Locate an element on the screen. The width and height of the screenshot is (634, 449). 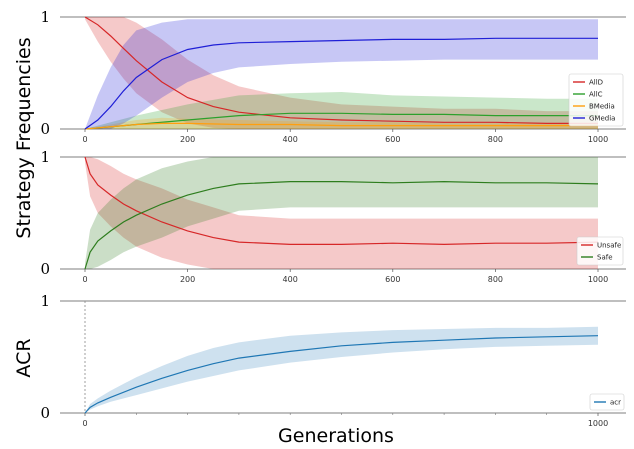
line-bmedia is located at coordinates (341, 126).